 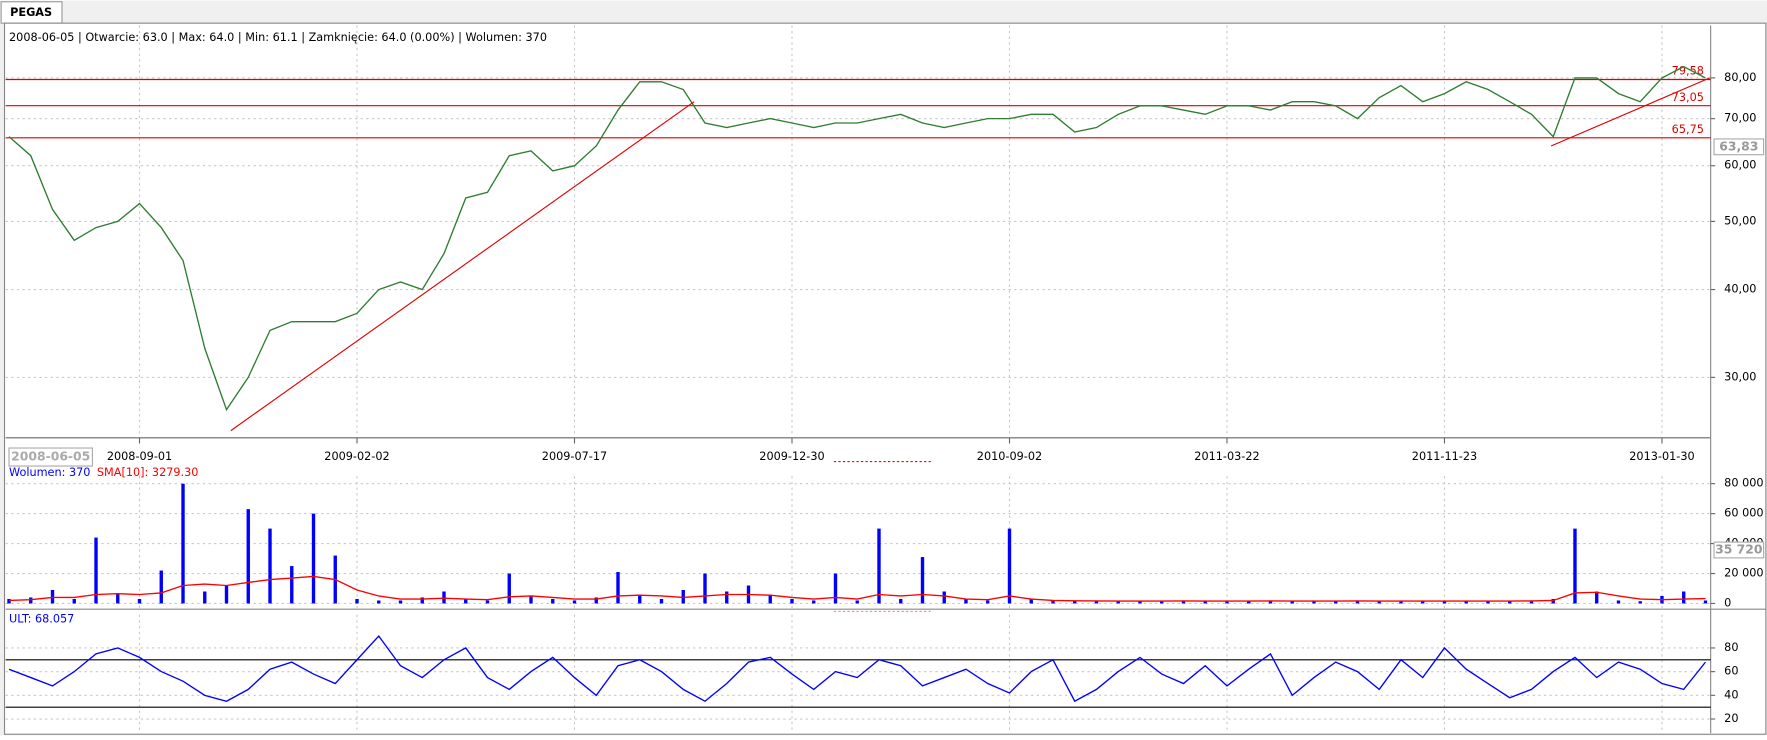 What do you see at coordinates (1226, 456) in the screenshot?
I see `x-tick-label: 2011-03-22` at bounding box center [1226, 456].